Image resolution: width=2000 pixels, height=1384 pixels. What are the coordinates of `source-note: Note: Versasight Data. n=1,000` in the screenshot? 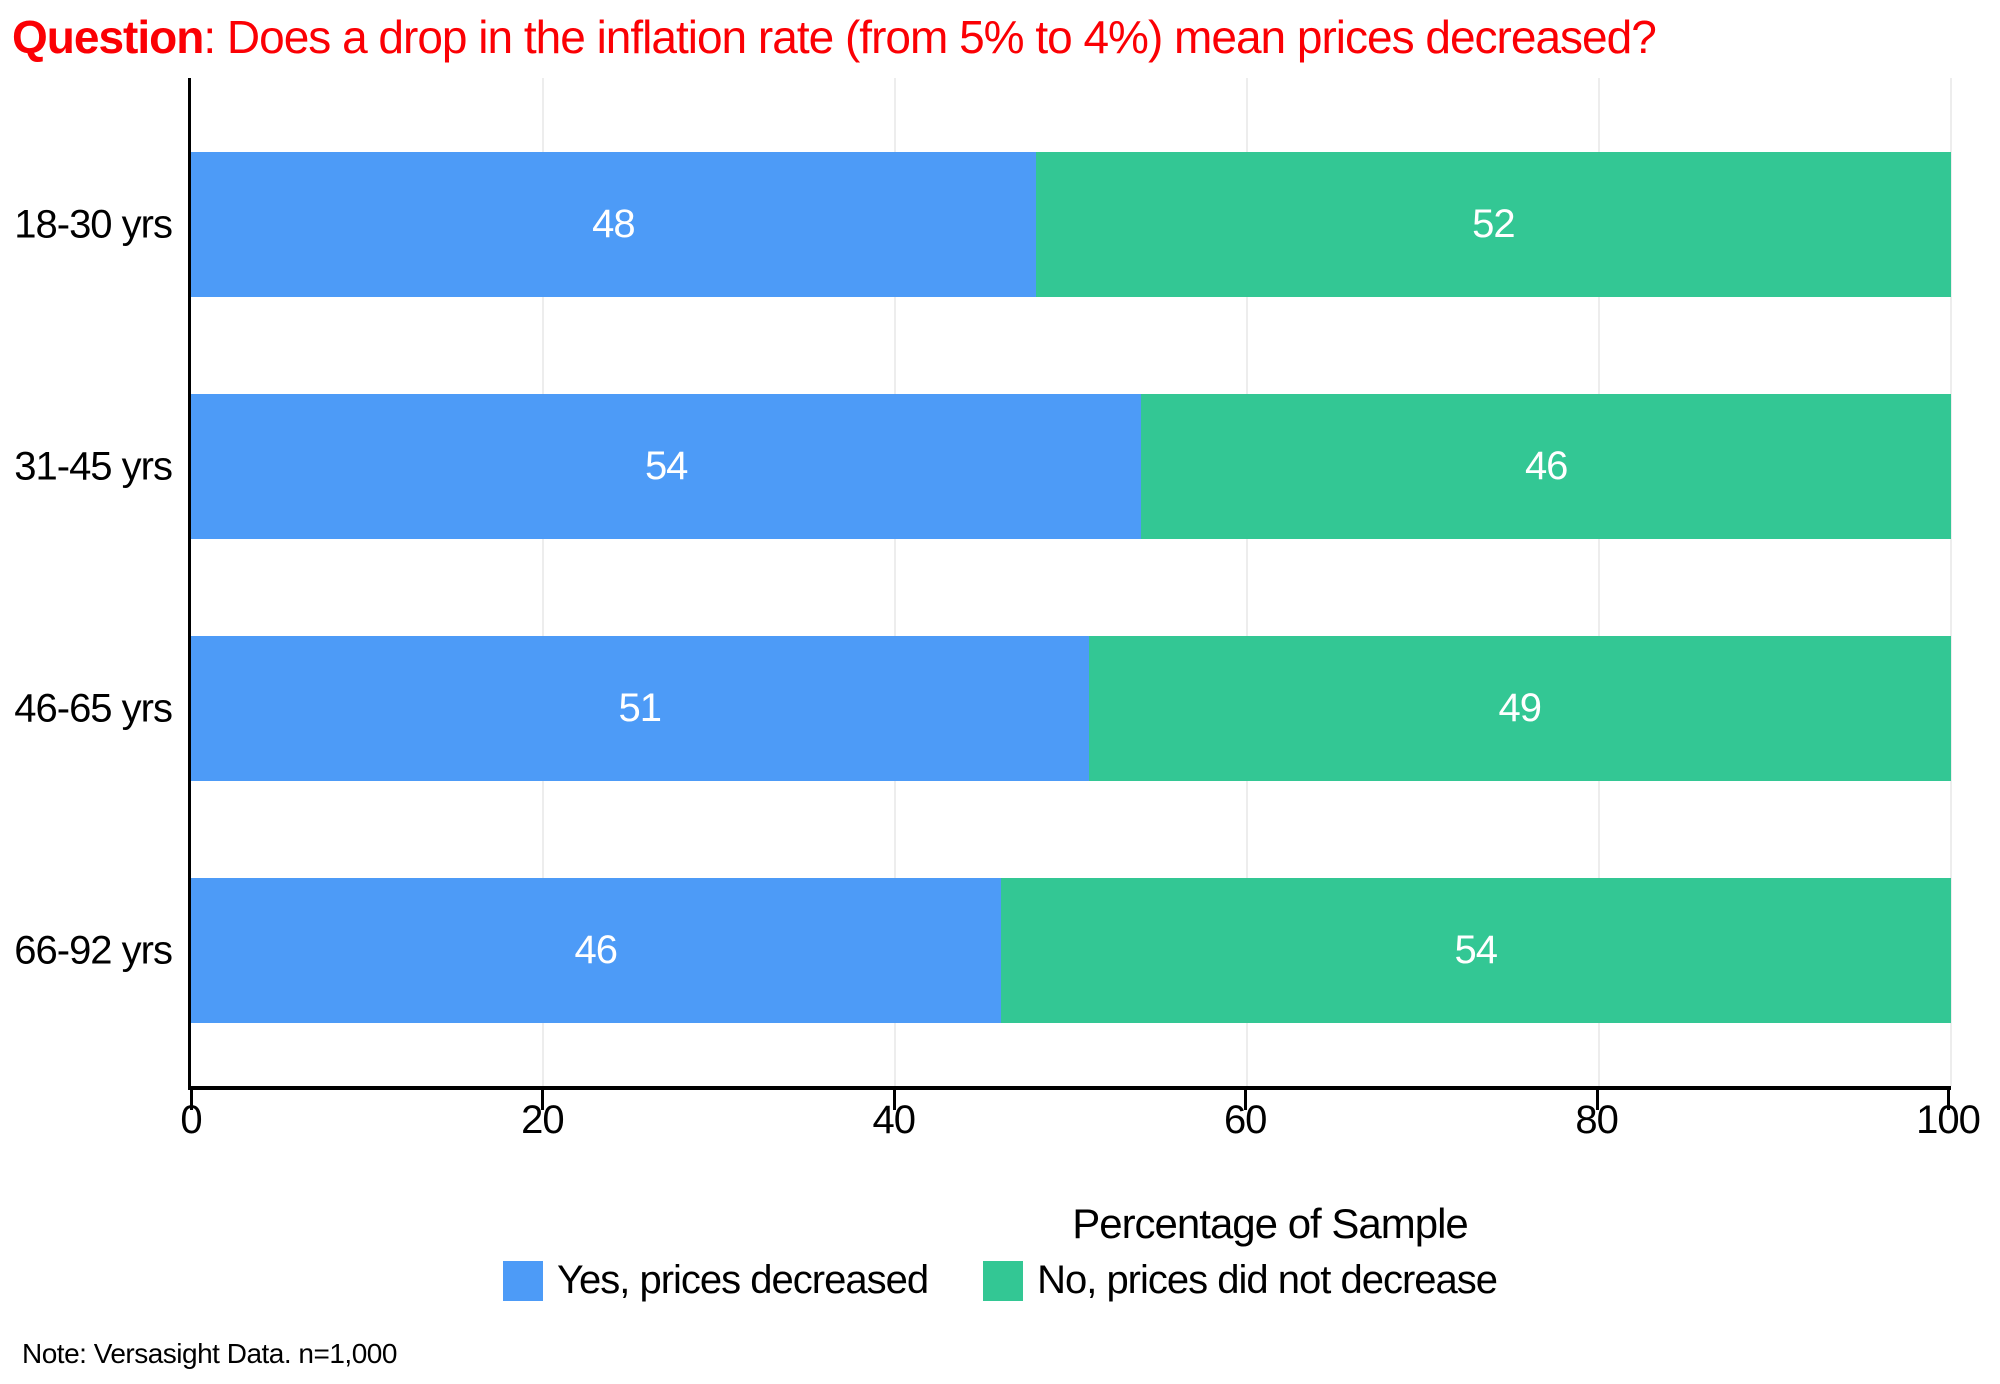 It's located at (209, 1353).